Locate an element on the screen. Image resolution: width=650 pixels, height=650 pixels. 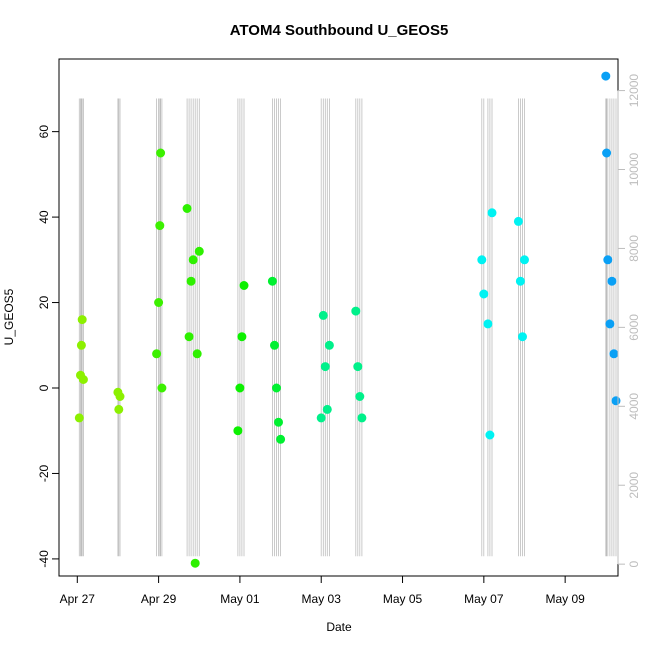
x-tick-label: May 09 is located at coordinates (565, 599).